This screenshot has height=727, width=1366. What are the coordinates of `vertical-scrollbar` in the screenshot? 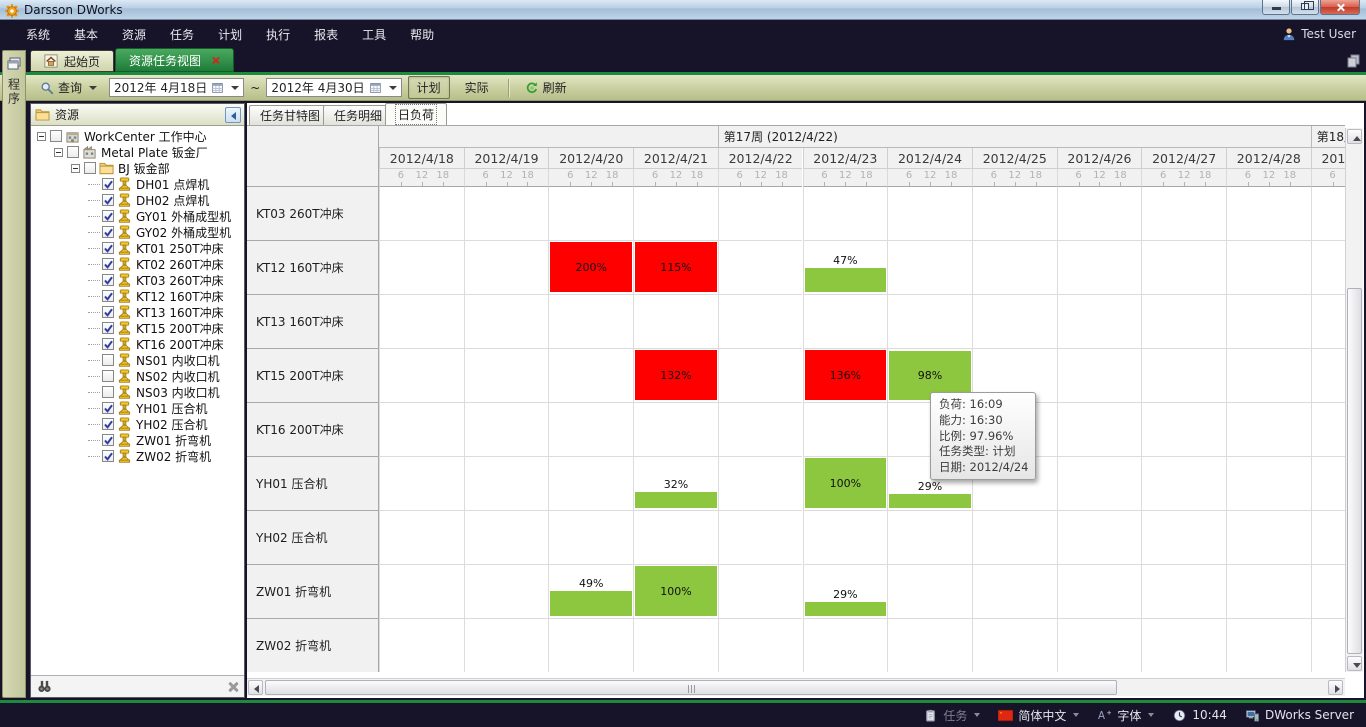 It's located at (1354, 400).